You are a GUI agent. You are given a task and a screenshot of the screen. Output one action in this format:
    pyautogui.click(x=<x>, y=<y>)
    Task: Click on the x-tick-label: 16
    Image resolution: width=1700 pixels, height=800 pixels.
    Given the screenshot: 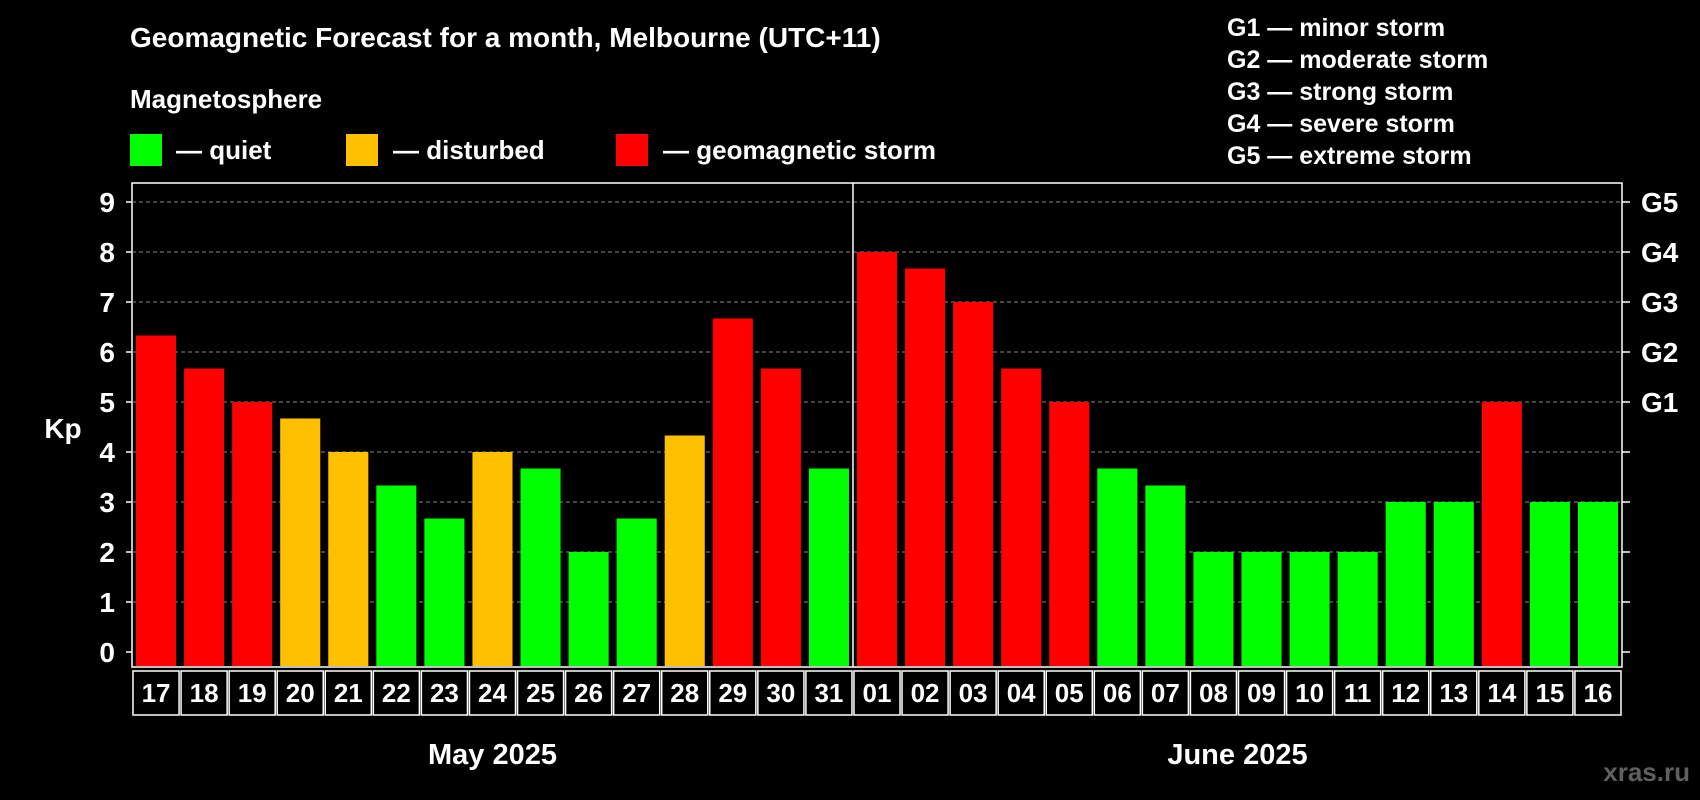 What is the action you would take?
    pyautogui.click(x=1598, y=693)
    